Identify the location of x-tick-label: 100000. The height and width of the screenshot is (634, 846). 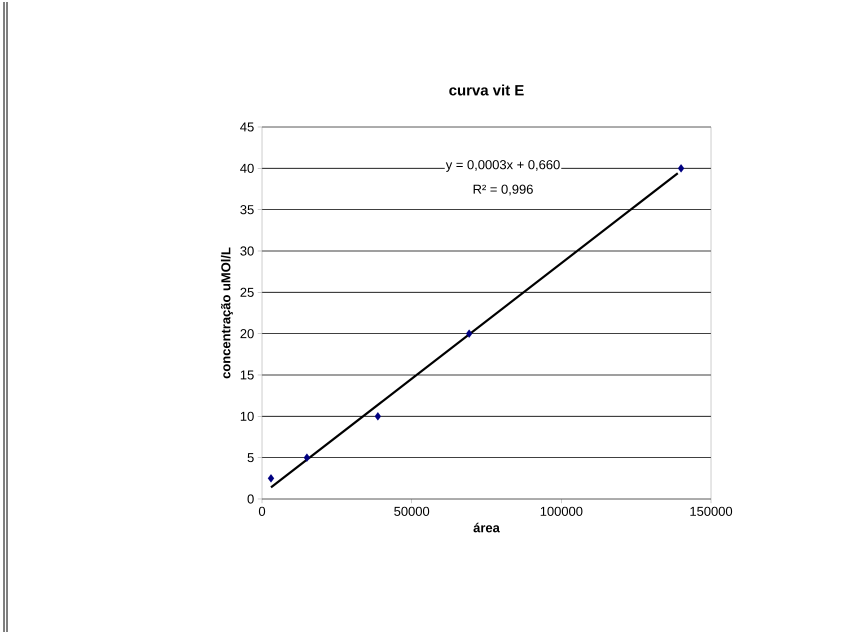
(561, 511).